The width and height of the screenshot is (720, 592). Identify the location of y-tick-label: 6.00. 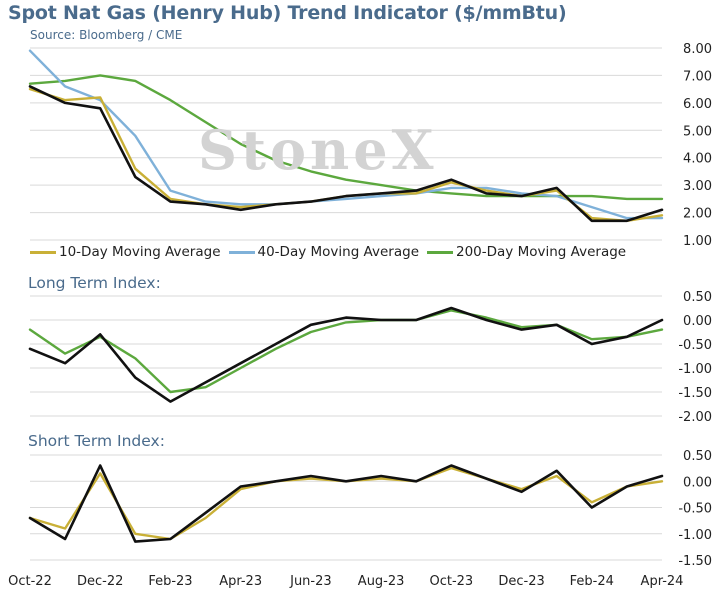
(697, 104).